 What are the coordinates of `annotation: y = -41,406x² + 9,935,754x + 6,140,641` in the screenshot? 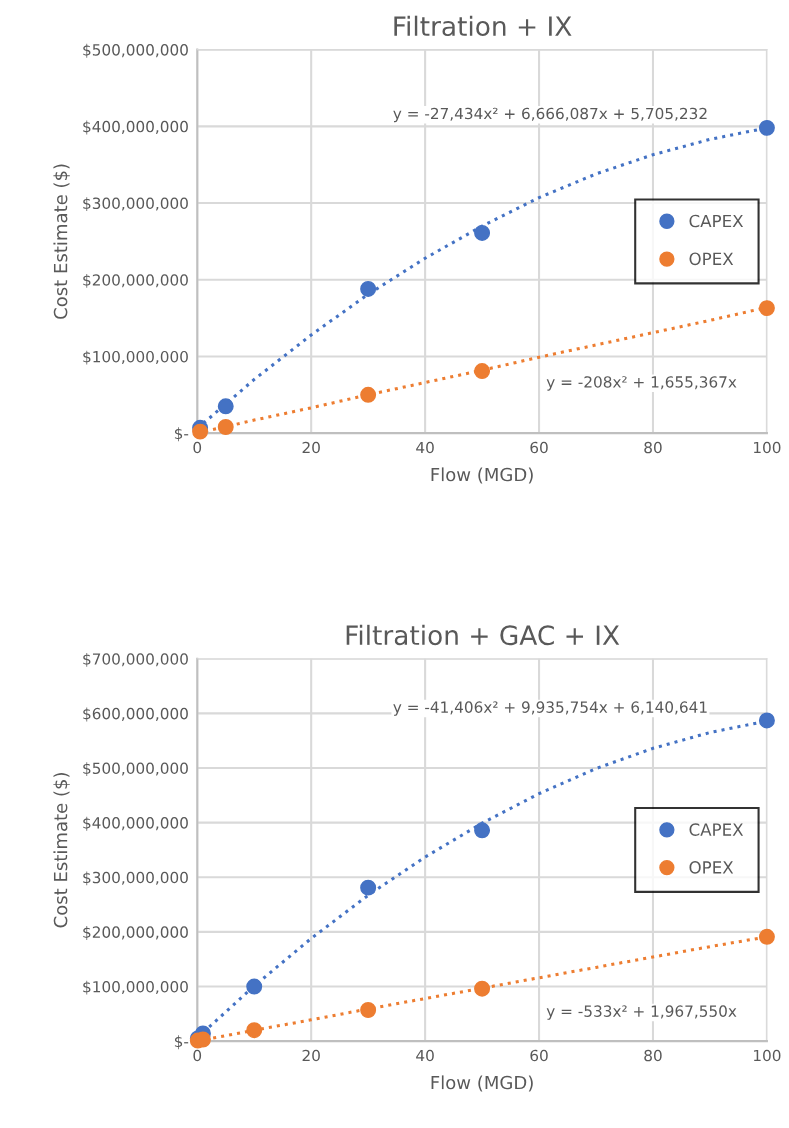 It's located at (550, 708).